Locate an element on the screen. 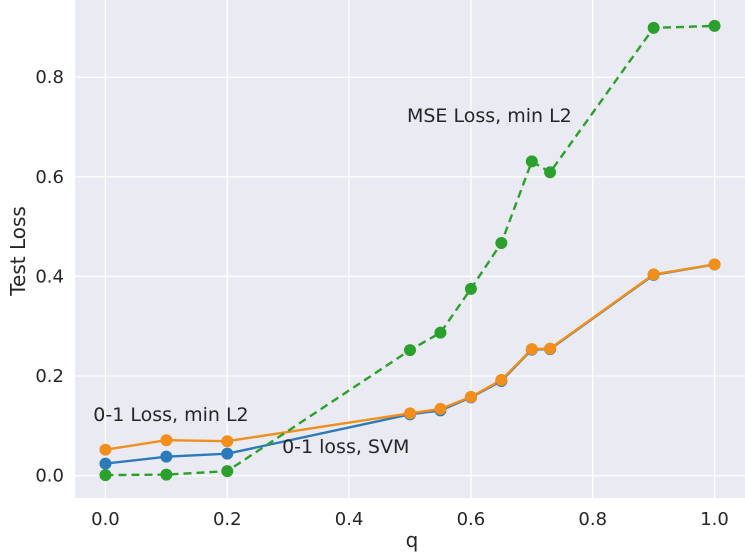 The image size is (745, 560). y-tick-label: 0.6 is located at coordinates (49, 177).